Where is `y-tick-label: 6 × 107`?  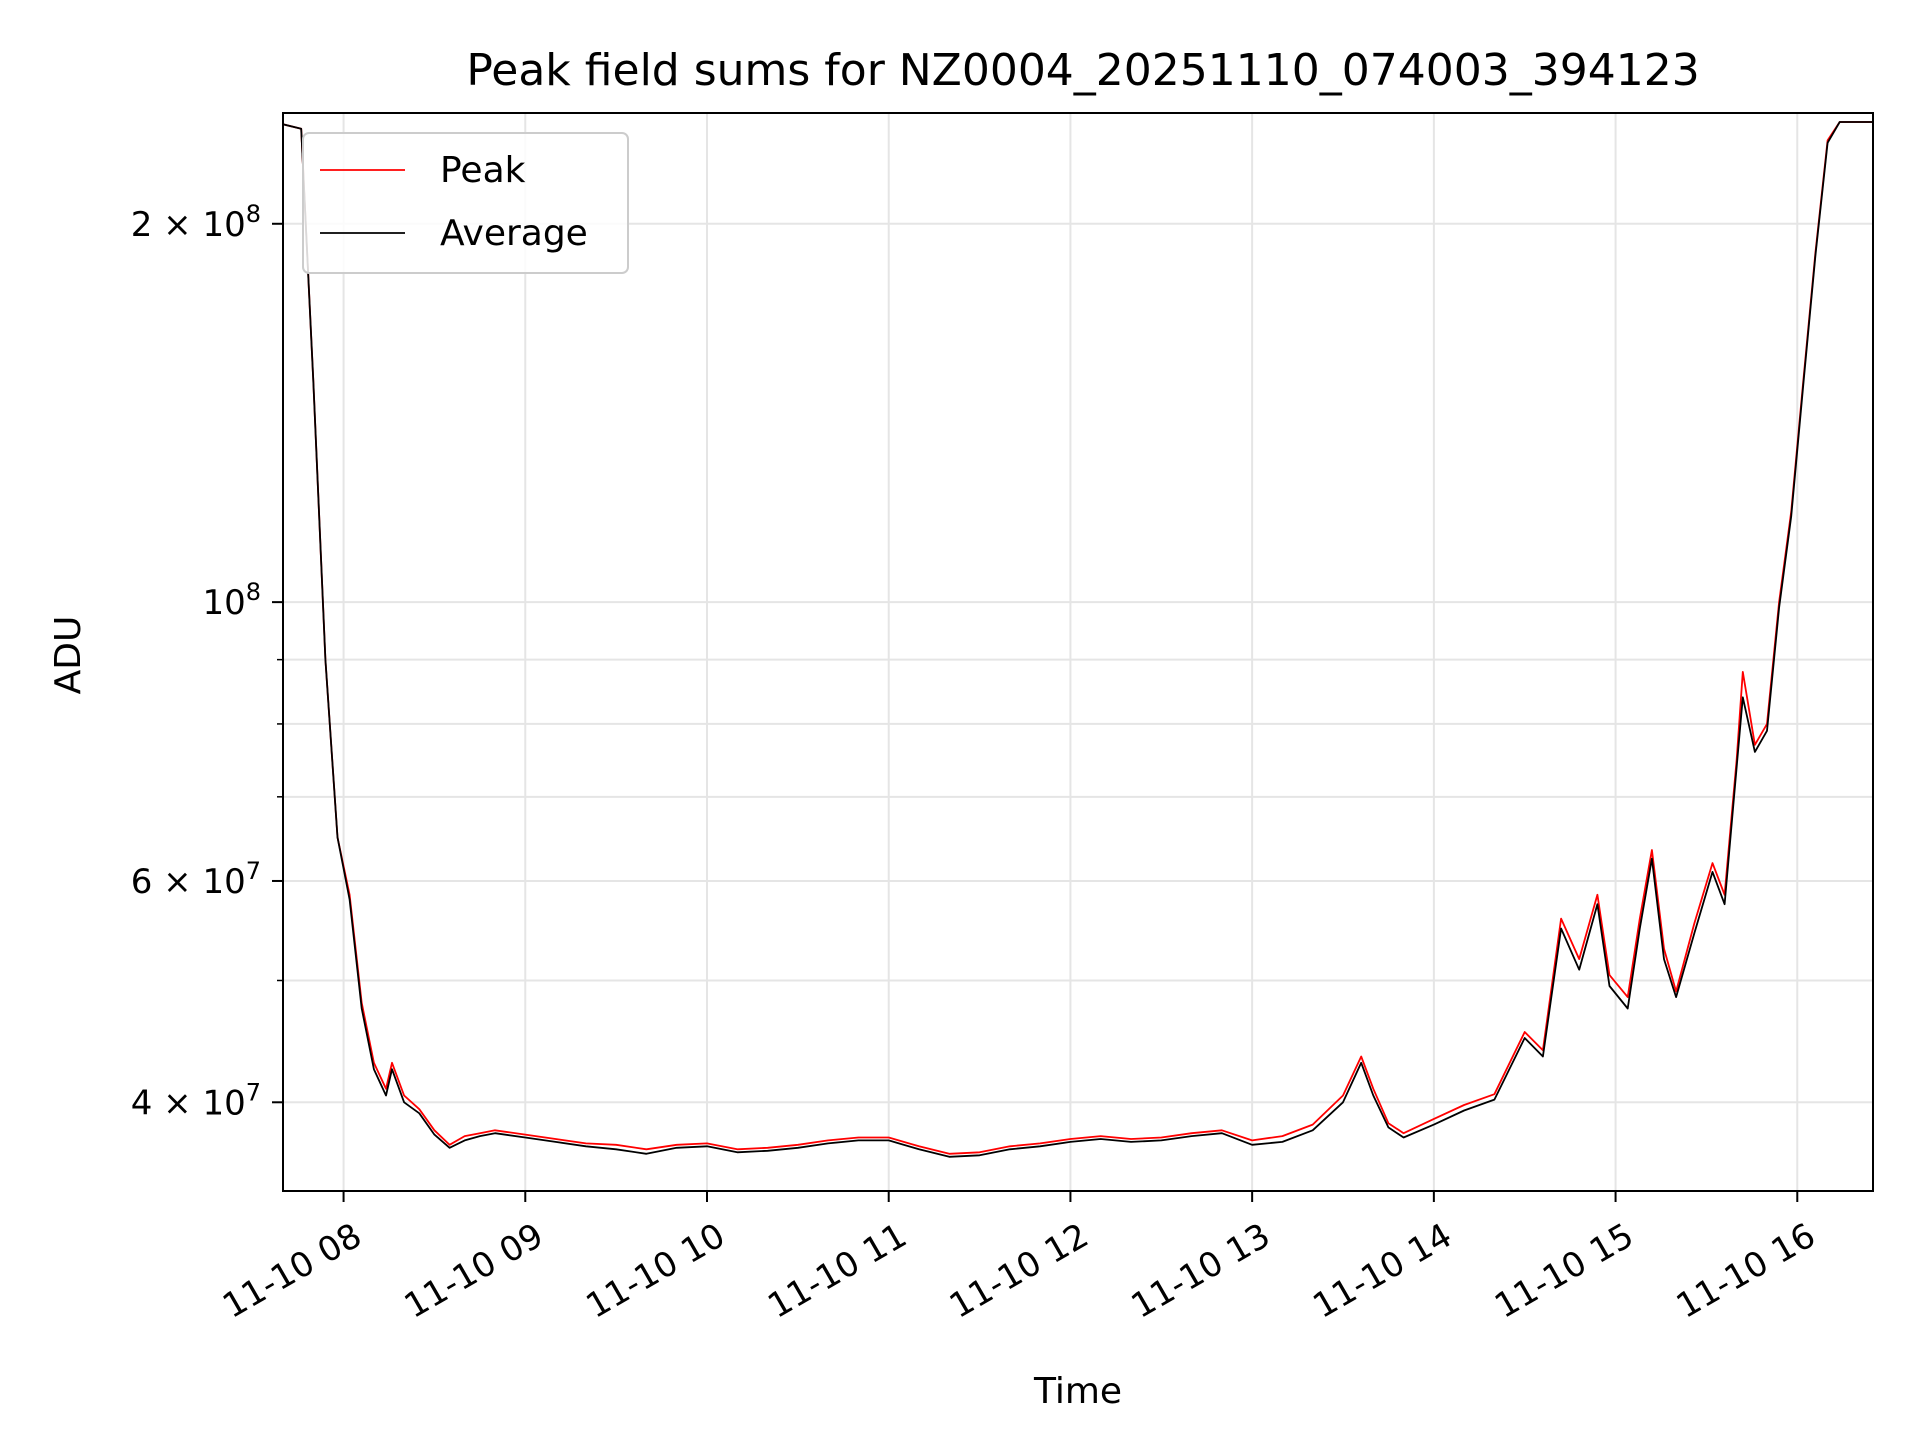
y-tick-label: 6 × 107 is located at coordinates (196, 879).